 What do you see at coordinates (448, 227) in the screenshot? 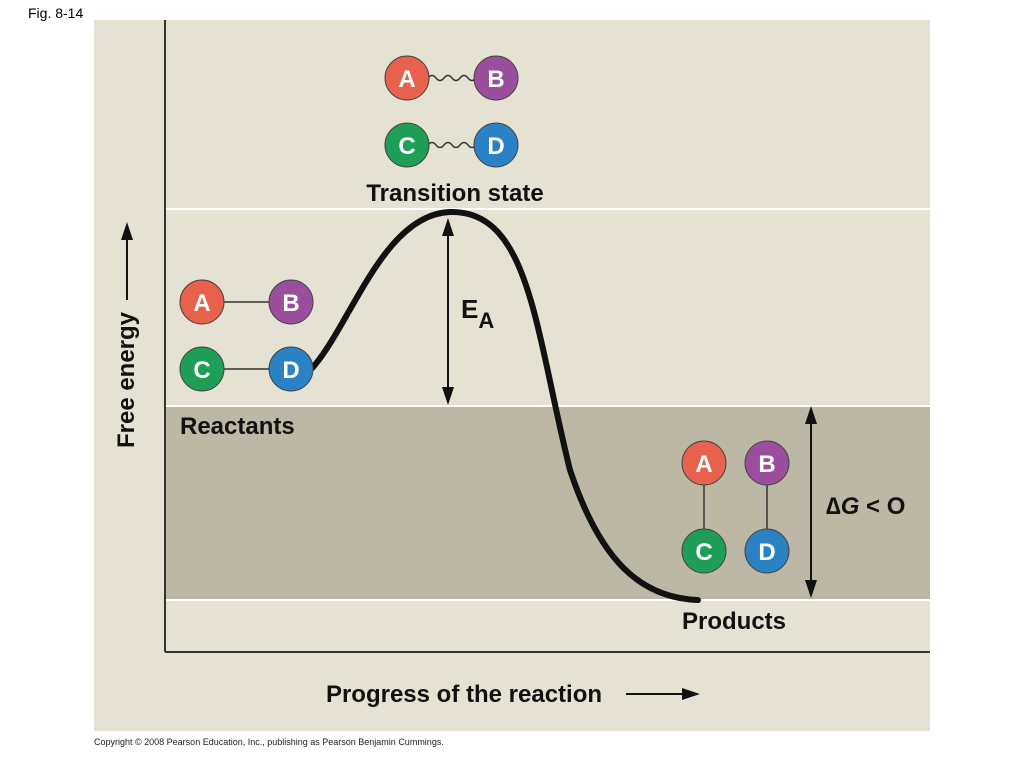
I see `activation-arrow-head-top` at bounding box center [448, 227].